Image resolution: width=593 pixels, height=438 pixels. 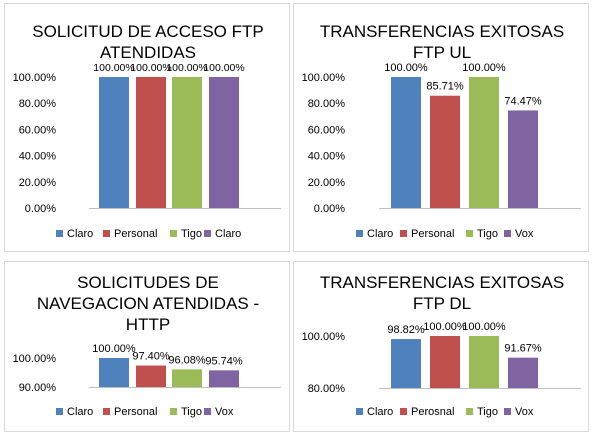 I want to click on chart-title-line: NAVEGACION ATENDIDAS -, so click(x=148, y=303).